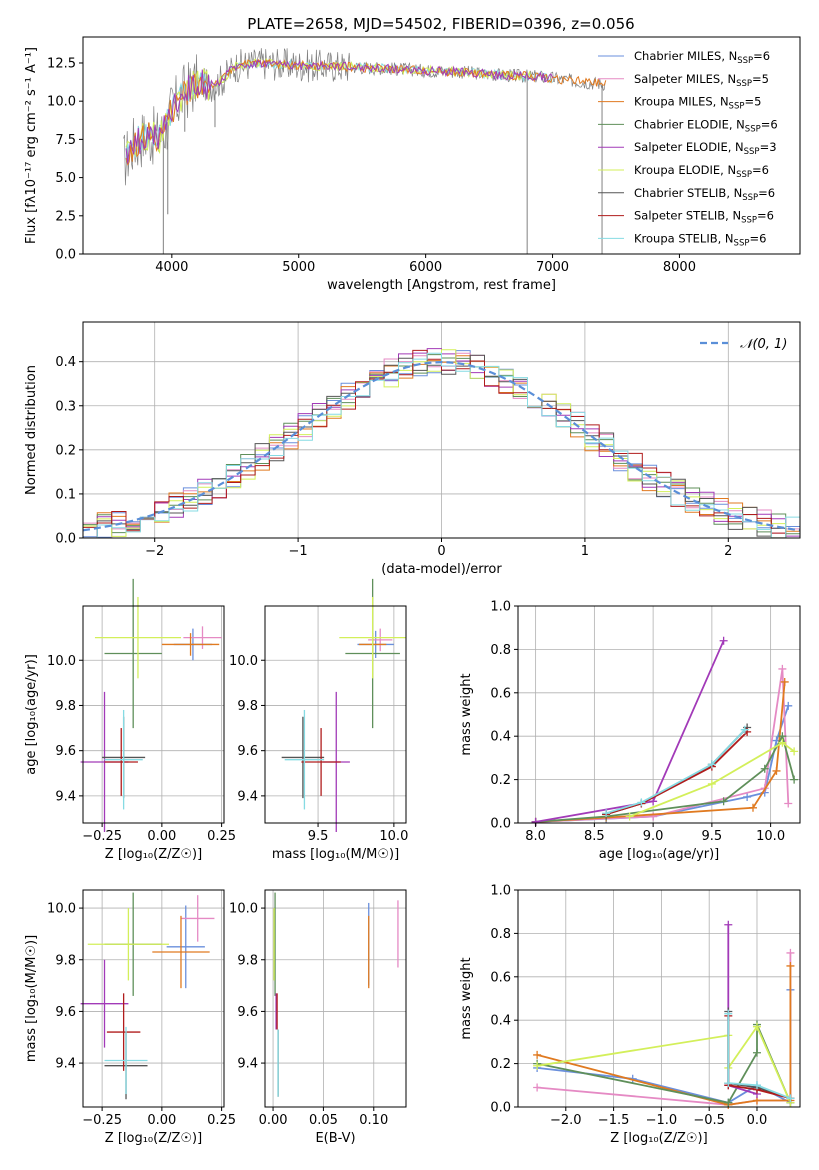 The image size is (819, 1170). I want to click on spectrum-ytick-label: 5.0, so click(65, 178).